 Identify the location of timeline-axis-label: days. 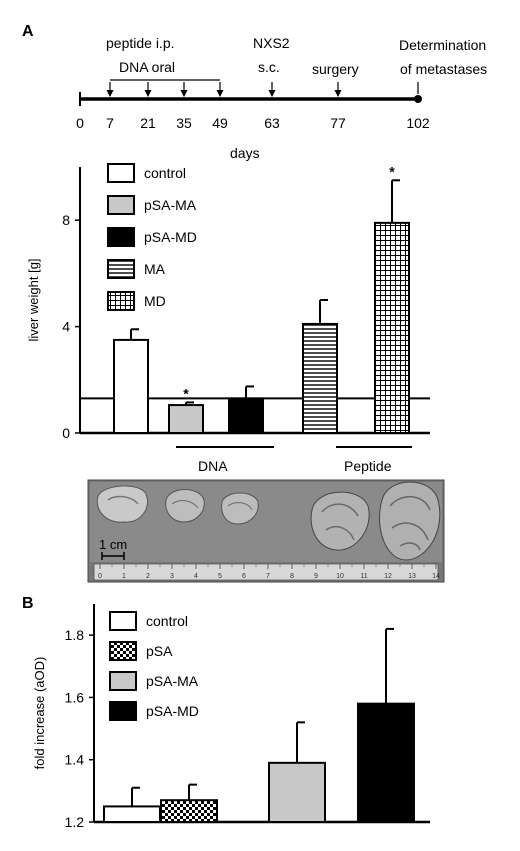
(245, 153).